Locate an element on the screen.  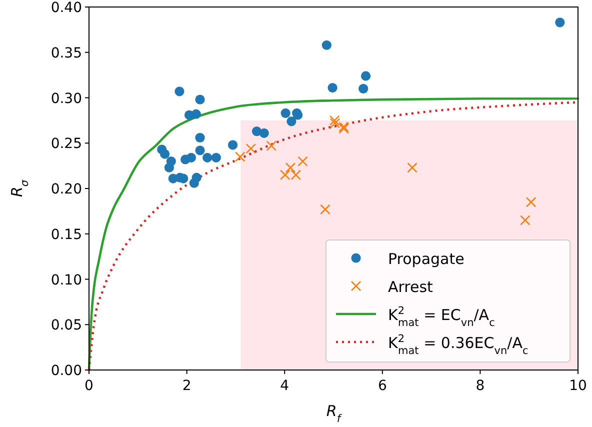
x-tick-label: 2 is located at coordinates (187, 386).